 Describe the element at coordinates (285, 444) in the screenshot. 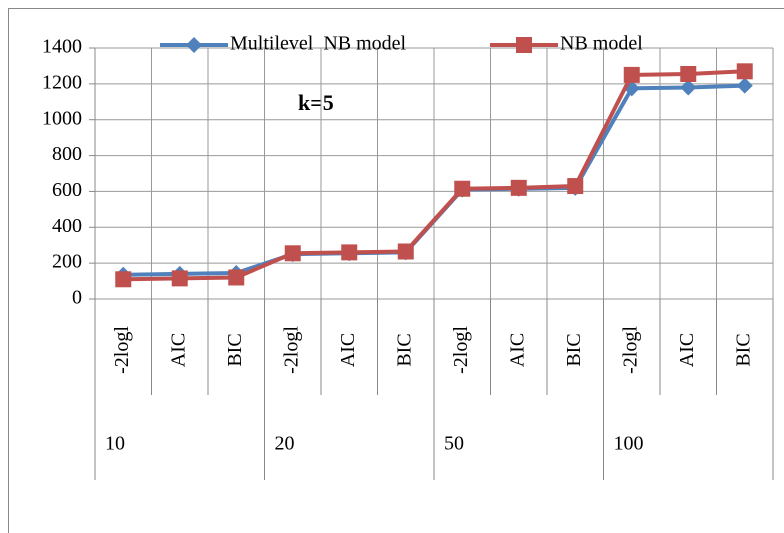

I see `group-label: 20` at that location.